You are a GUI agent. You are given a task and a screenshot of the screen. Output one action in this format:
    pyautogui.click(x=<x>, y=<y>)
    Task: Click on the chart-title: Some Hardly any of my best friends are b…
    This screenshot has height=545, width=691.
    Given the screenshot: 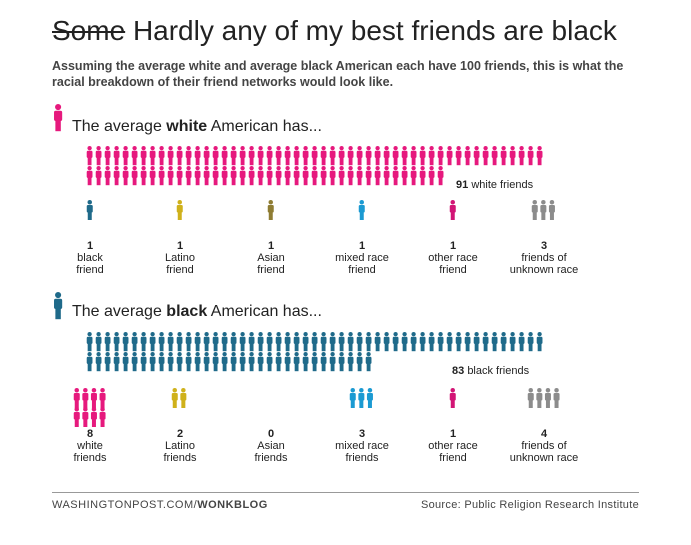 What is the action you would take?
    pyautogui.click(x=334, y=31)
    